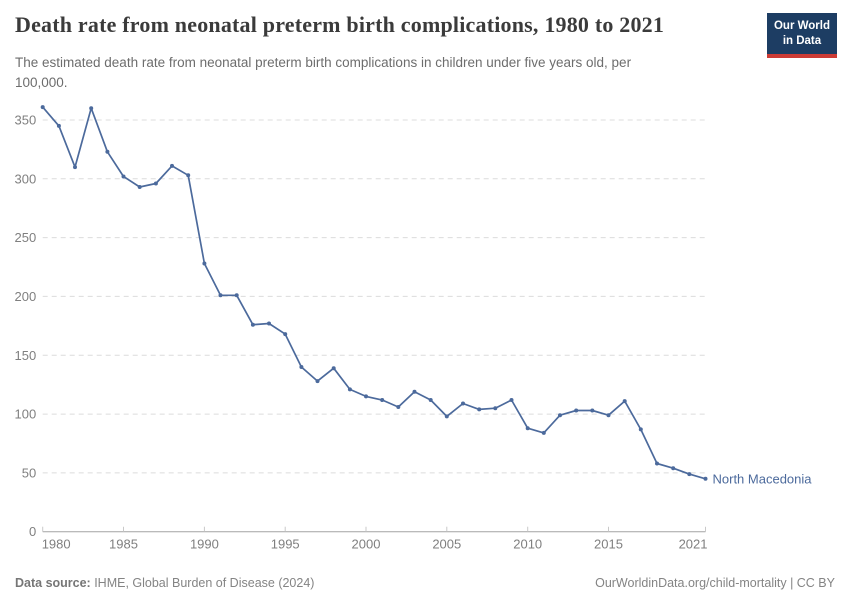  What do you see at coordinates (527, 544) in the screenshot?
I see `x-axis-tick-label: 2010` at bounding box center [527, 544].